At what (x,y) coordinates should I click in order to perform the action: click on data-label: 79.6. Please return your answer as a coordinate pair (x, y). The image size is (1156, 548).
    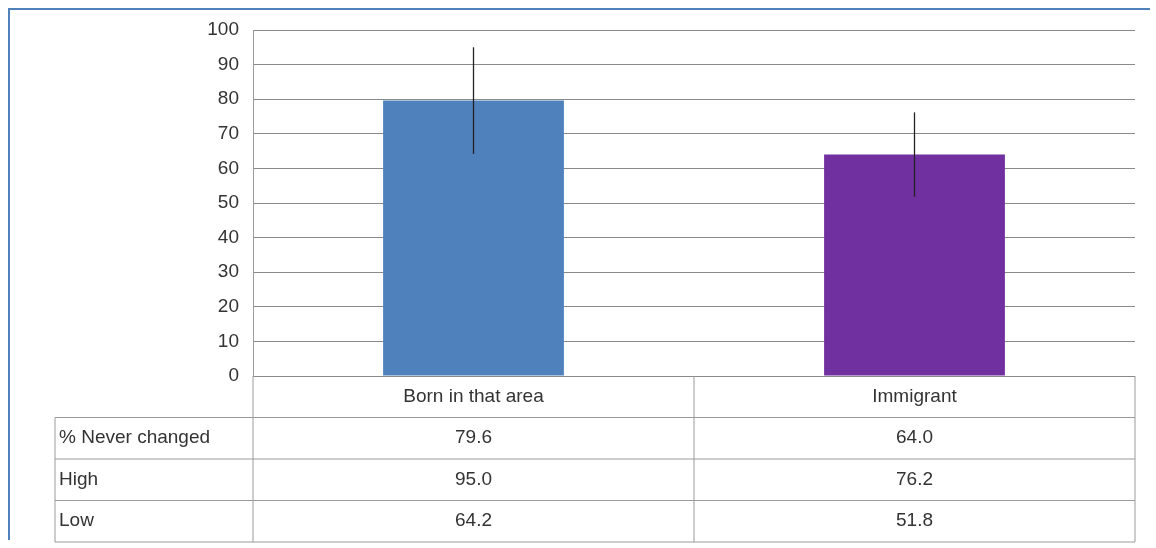
    Looking at the image, I should click on (473, 437).